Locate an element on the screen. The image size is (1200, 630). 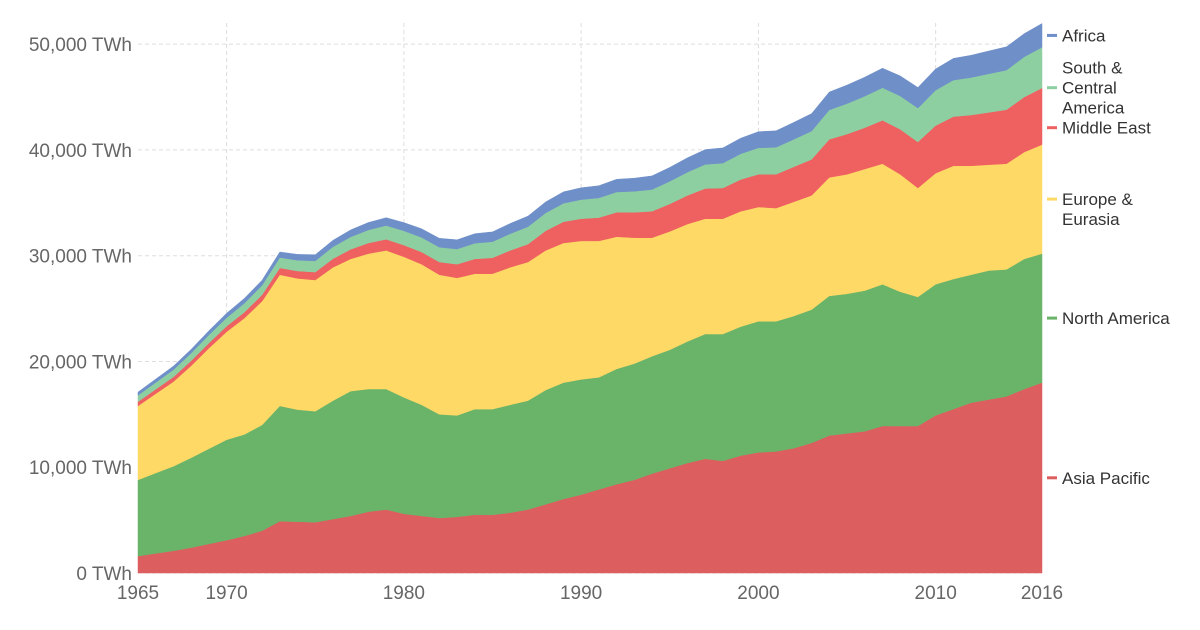
legend-item-africa: Africa is located at coordinates (1076, 35).